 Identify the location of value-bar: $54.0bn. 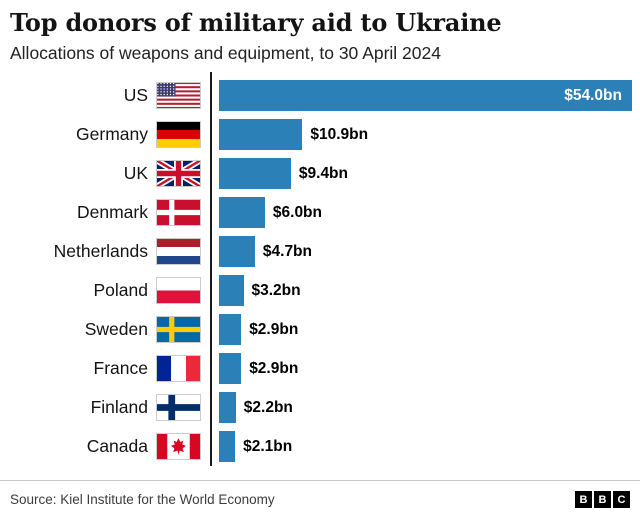
(425, 95).